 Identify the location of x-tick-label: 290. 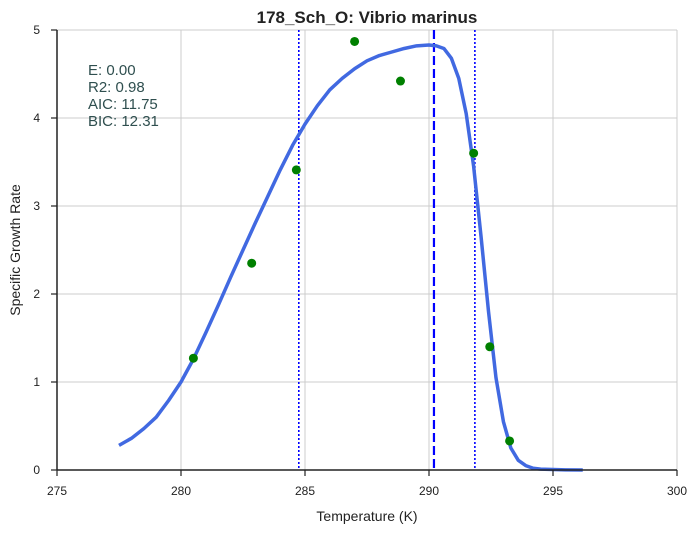
(429, 491).